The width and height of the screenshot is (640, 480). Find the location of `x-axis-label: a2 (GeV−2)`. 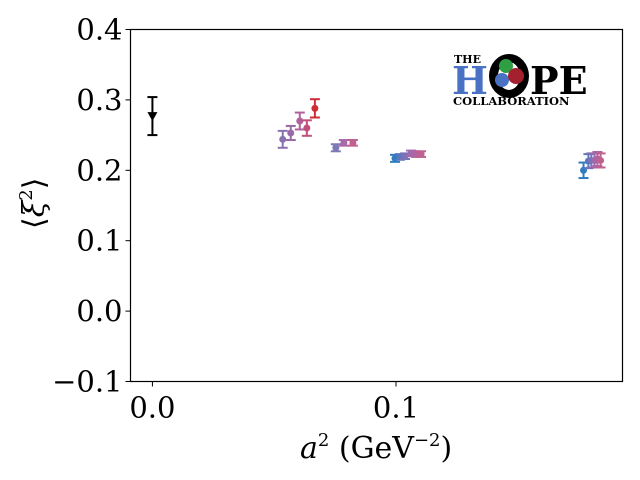

x-axis-label: a2 (GeV−2) is located at coordinates (376, 448).